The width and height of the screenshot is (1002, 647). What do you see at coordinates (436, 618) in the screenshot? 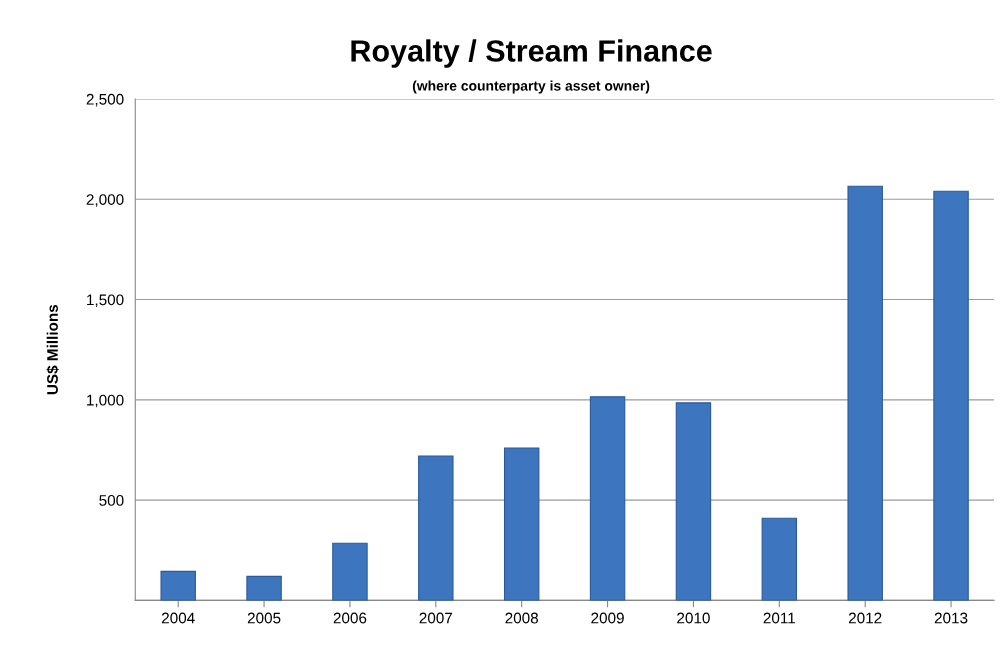
I see `x-tick-label: 2007` at bounding box center [436, 618].